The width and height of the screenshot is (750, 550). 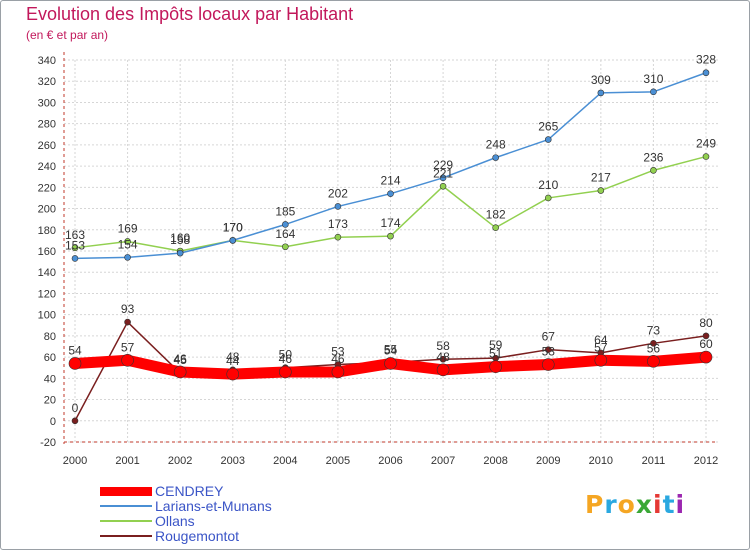 I want to click on data-label: 50, so click(x=286, y=355).